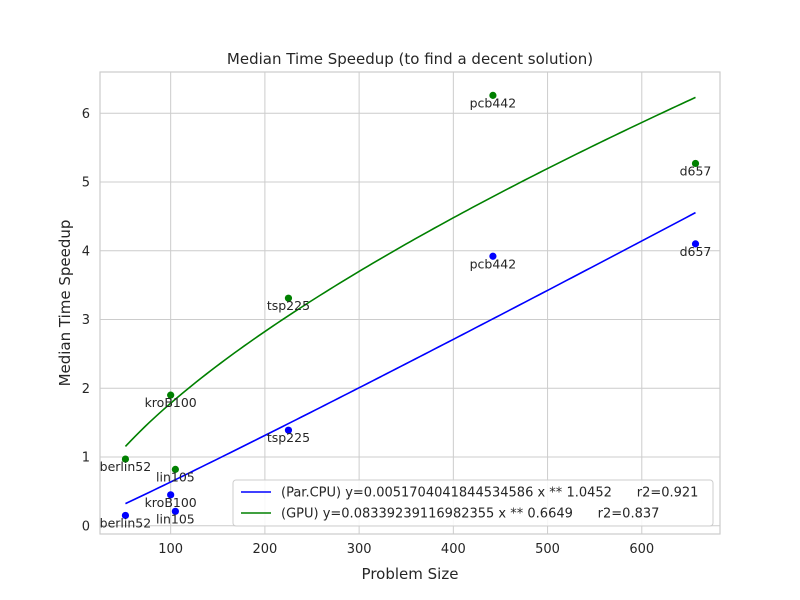 The height and width of the screenshot is (600, 800). Describe the element at coordinates (171, 395) in the screenshot. I see `point-gpu-krob100` at that location.